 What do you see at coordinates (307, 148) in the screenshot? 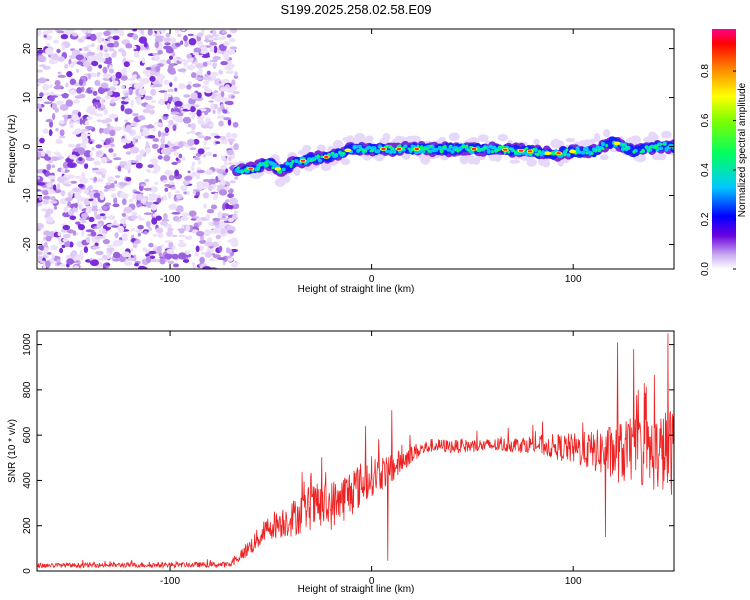
I see `ridge-halo` at bounding box center [307, 148].